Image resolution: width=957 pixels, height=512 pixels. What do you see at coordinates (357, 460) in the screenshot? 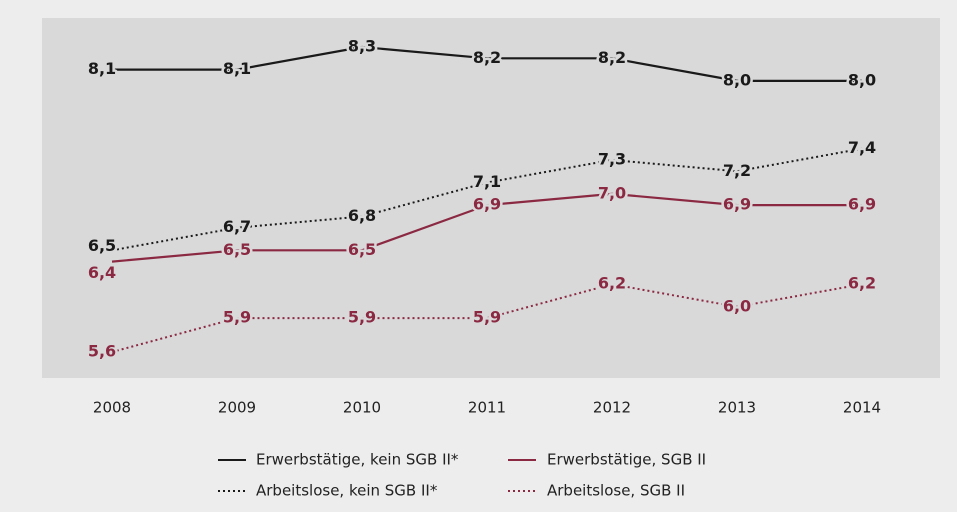
I see `legend-label: Erwerbstätige, kein SGB II*` at bounding box center [357, 460].